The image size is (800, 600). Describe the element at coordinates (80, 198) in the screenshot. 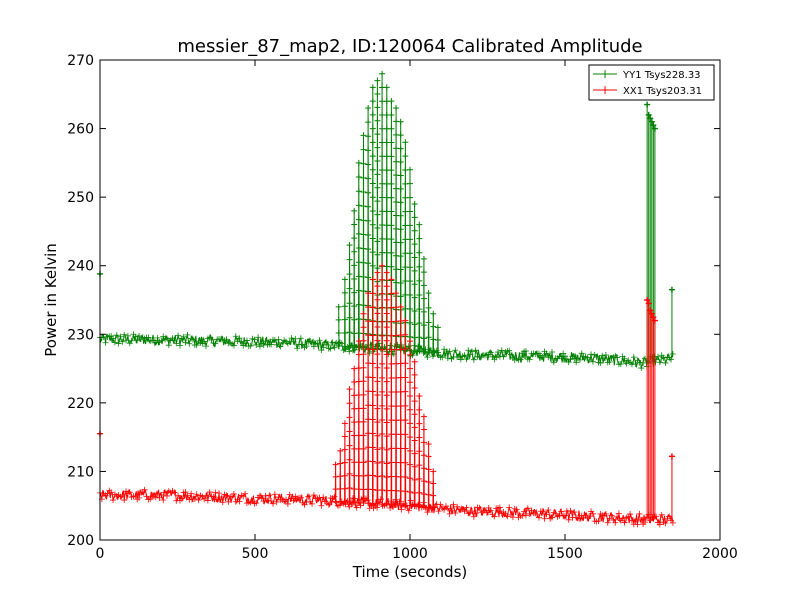

I see `y-tick-label: 250` at that location.